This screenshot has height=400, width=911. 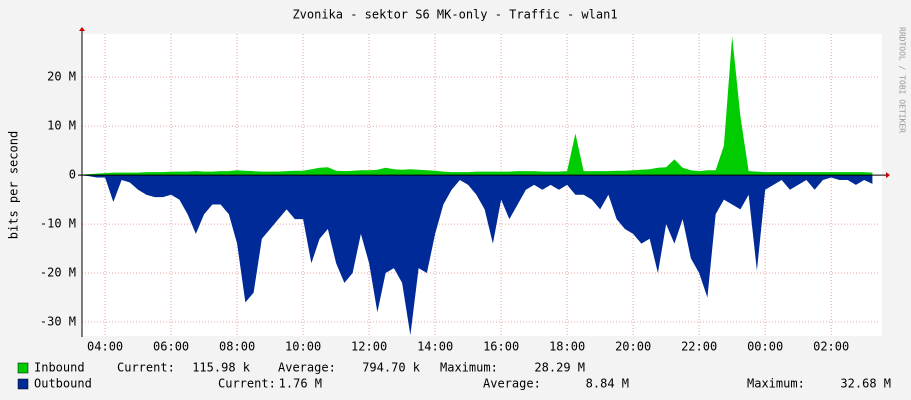 What do you see at coordinates (221, 368) in the screenshot?
I see `legend-value: 115.98 k` at bounding box center [221, 368].